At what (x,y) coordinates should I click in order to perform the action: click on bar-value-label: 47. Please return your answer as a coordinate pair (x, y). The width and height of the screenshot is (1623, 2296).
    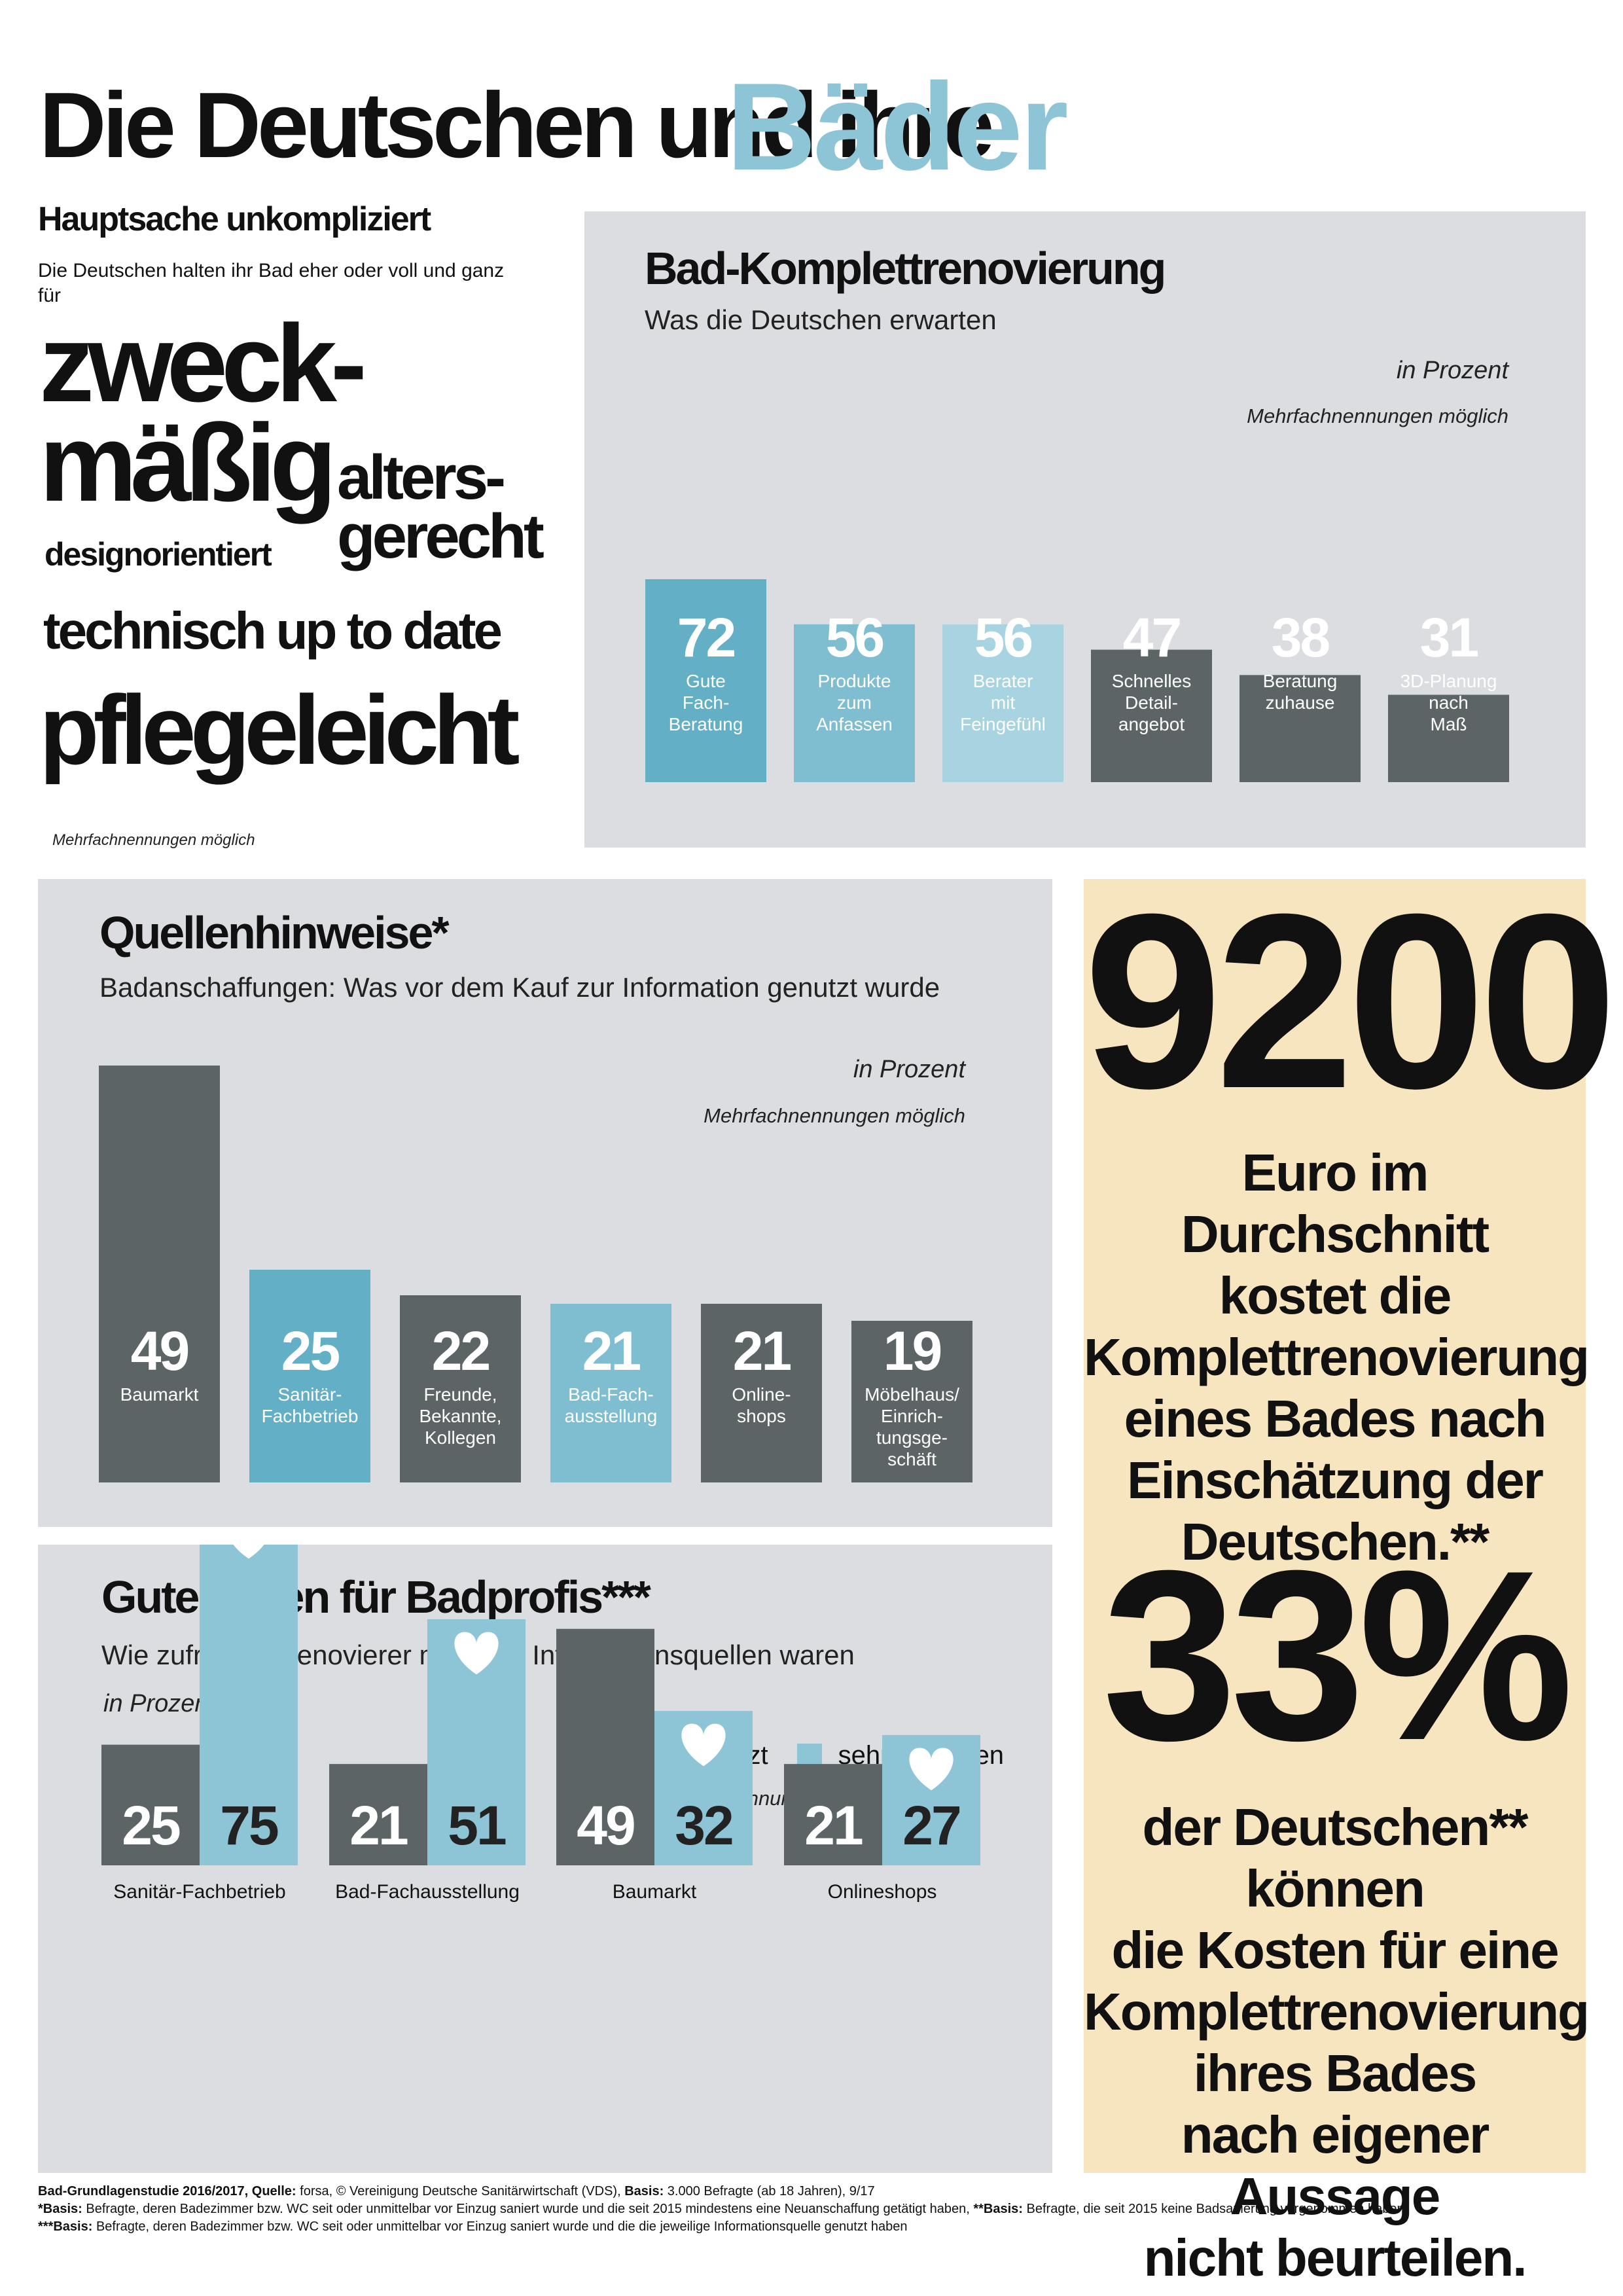
    Looking at the image, I should click on (1152, 637).